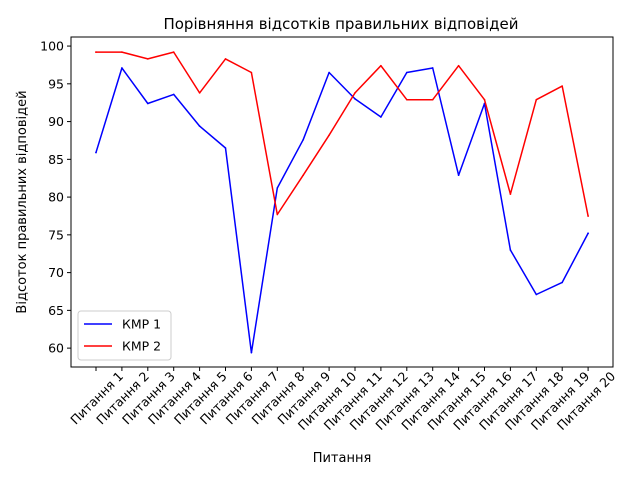  Describe the element at coordinates (22, 201) in the screenshot. I see `y-axis-label: Відсоток правильних відповідей` at that location.